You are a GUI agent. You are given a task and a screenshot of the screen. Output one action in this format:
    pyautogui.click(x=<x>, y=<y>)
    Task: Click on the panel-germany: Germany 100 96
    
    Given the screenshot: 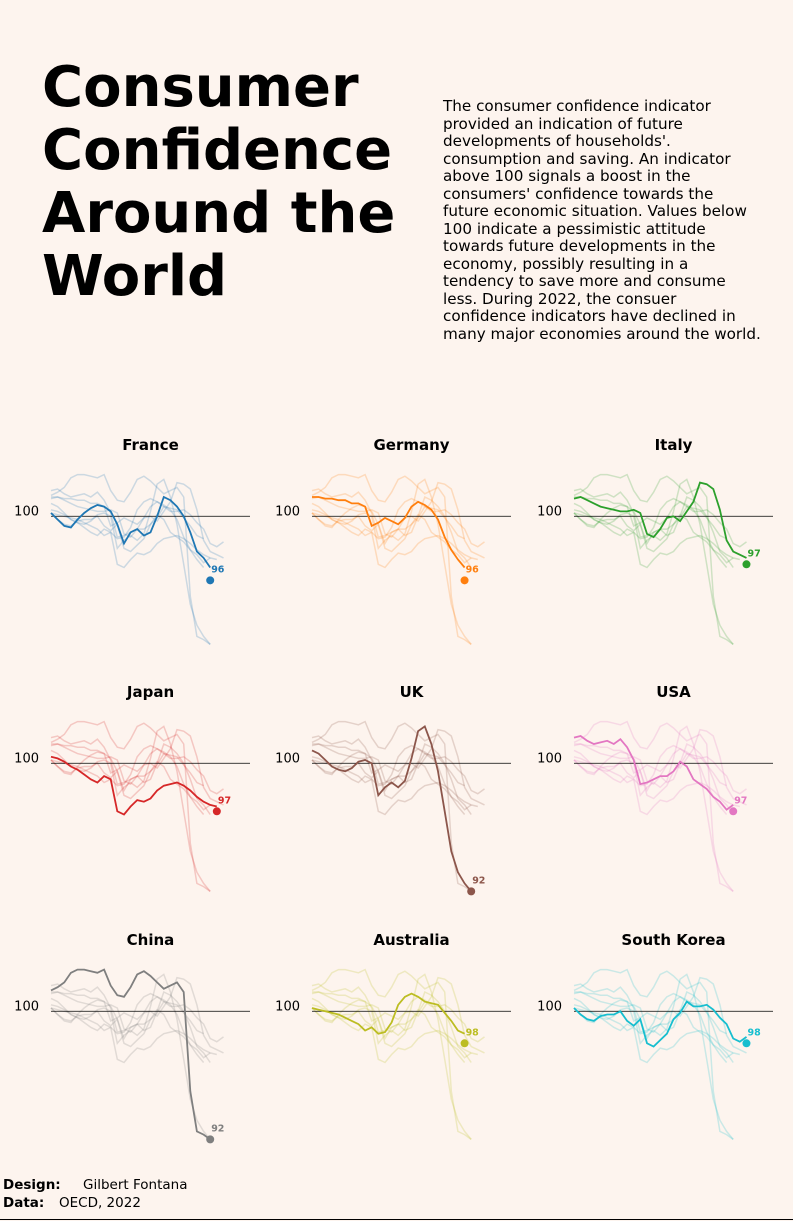 What is the action you would take?
    pyautogui.click(x=393, y=541)
    